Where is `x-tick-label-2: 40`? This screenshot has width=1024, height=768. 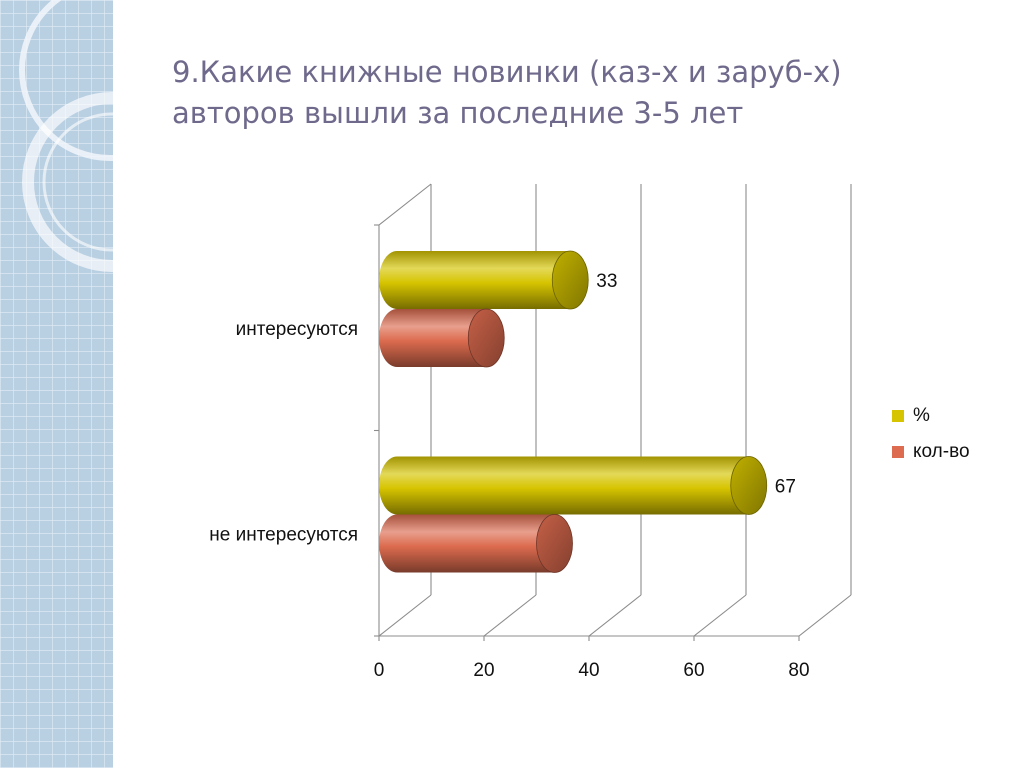 x-tick-label-2: 40 is located at coordinates (588, 670).